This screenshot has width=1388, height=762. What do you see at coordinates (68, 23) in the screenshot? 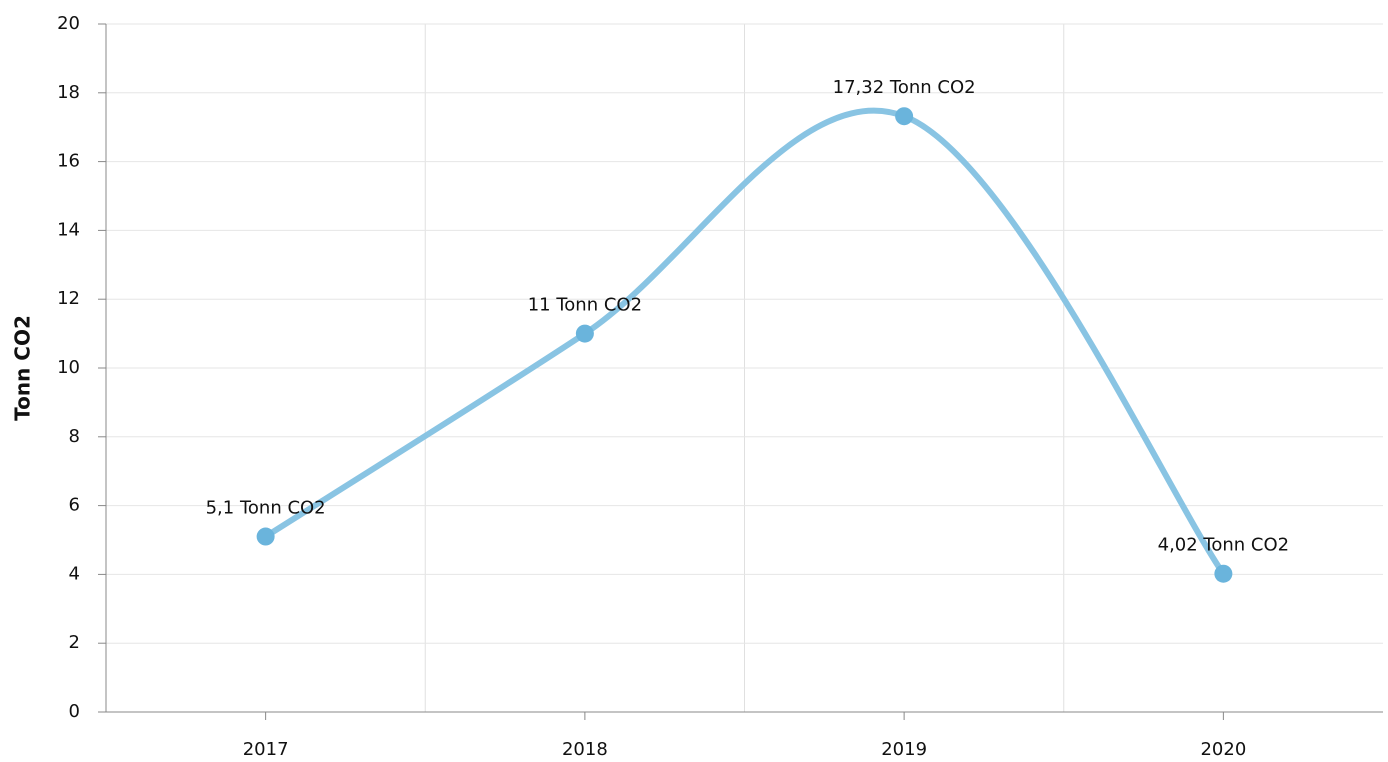
I see `y-tick-label: 20` at bounding box center [68, 23].